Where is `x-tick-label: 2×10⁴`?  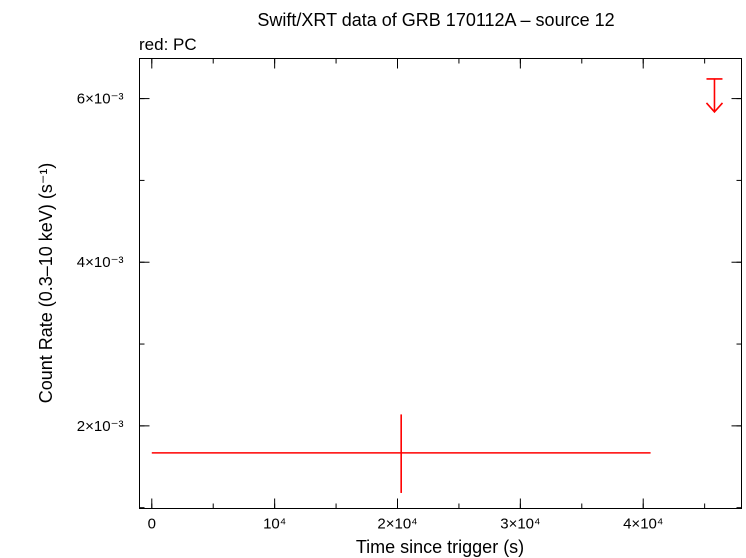
x-tick-label: 2×10⁴ is located at coordinates (397, 524).